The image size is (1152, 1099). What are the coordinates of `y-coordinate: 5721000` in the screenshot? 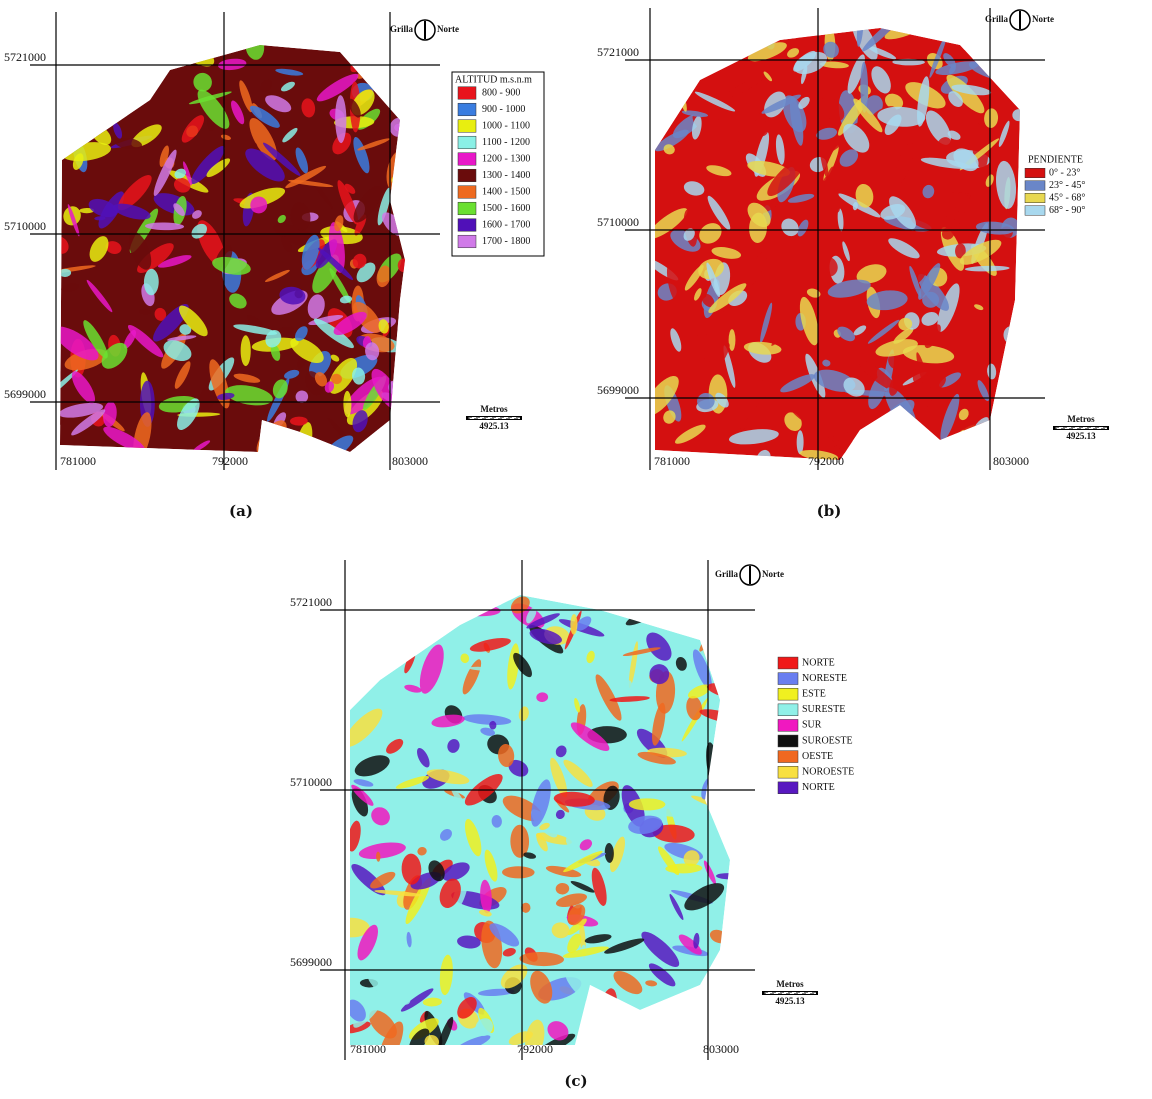 It's located at (311, 602).